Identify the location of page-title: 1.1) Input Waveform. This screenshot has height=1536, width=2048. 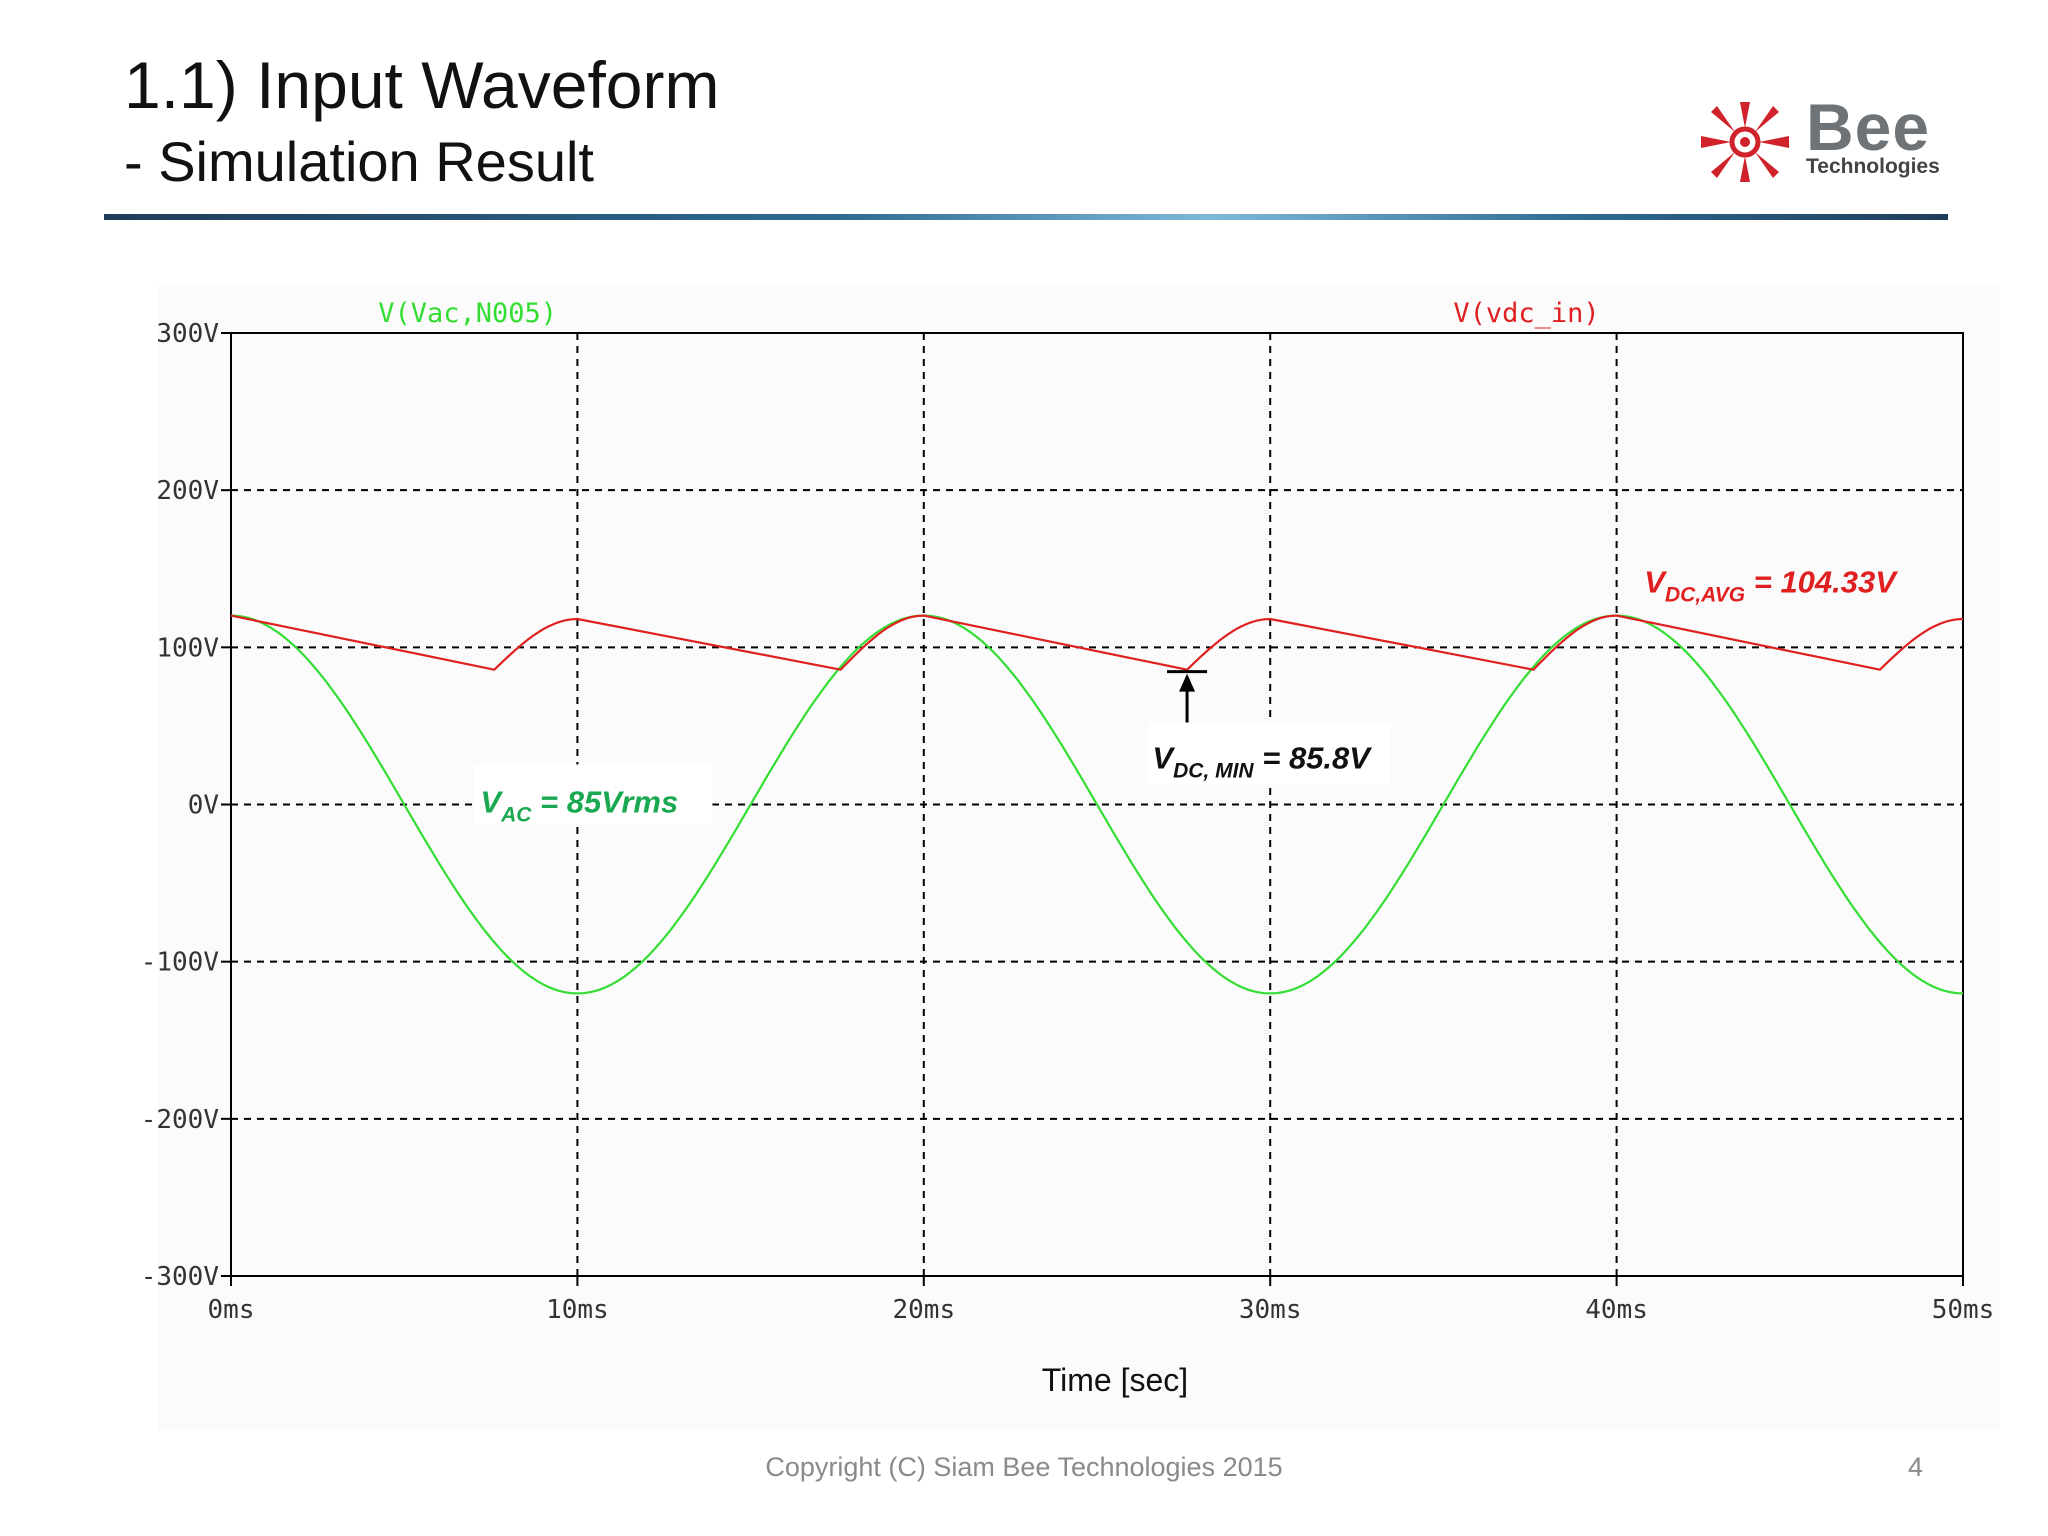
(422, 85).